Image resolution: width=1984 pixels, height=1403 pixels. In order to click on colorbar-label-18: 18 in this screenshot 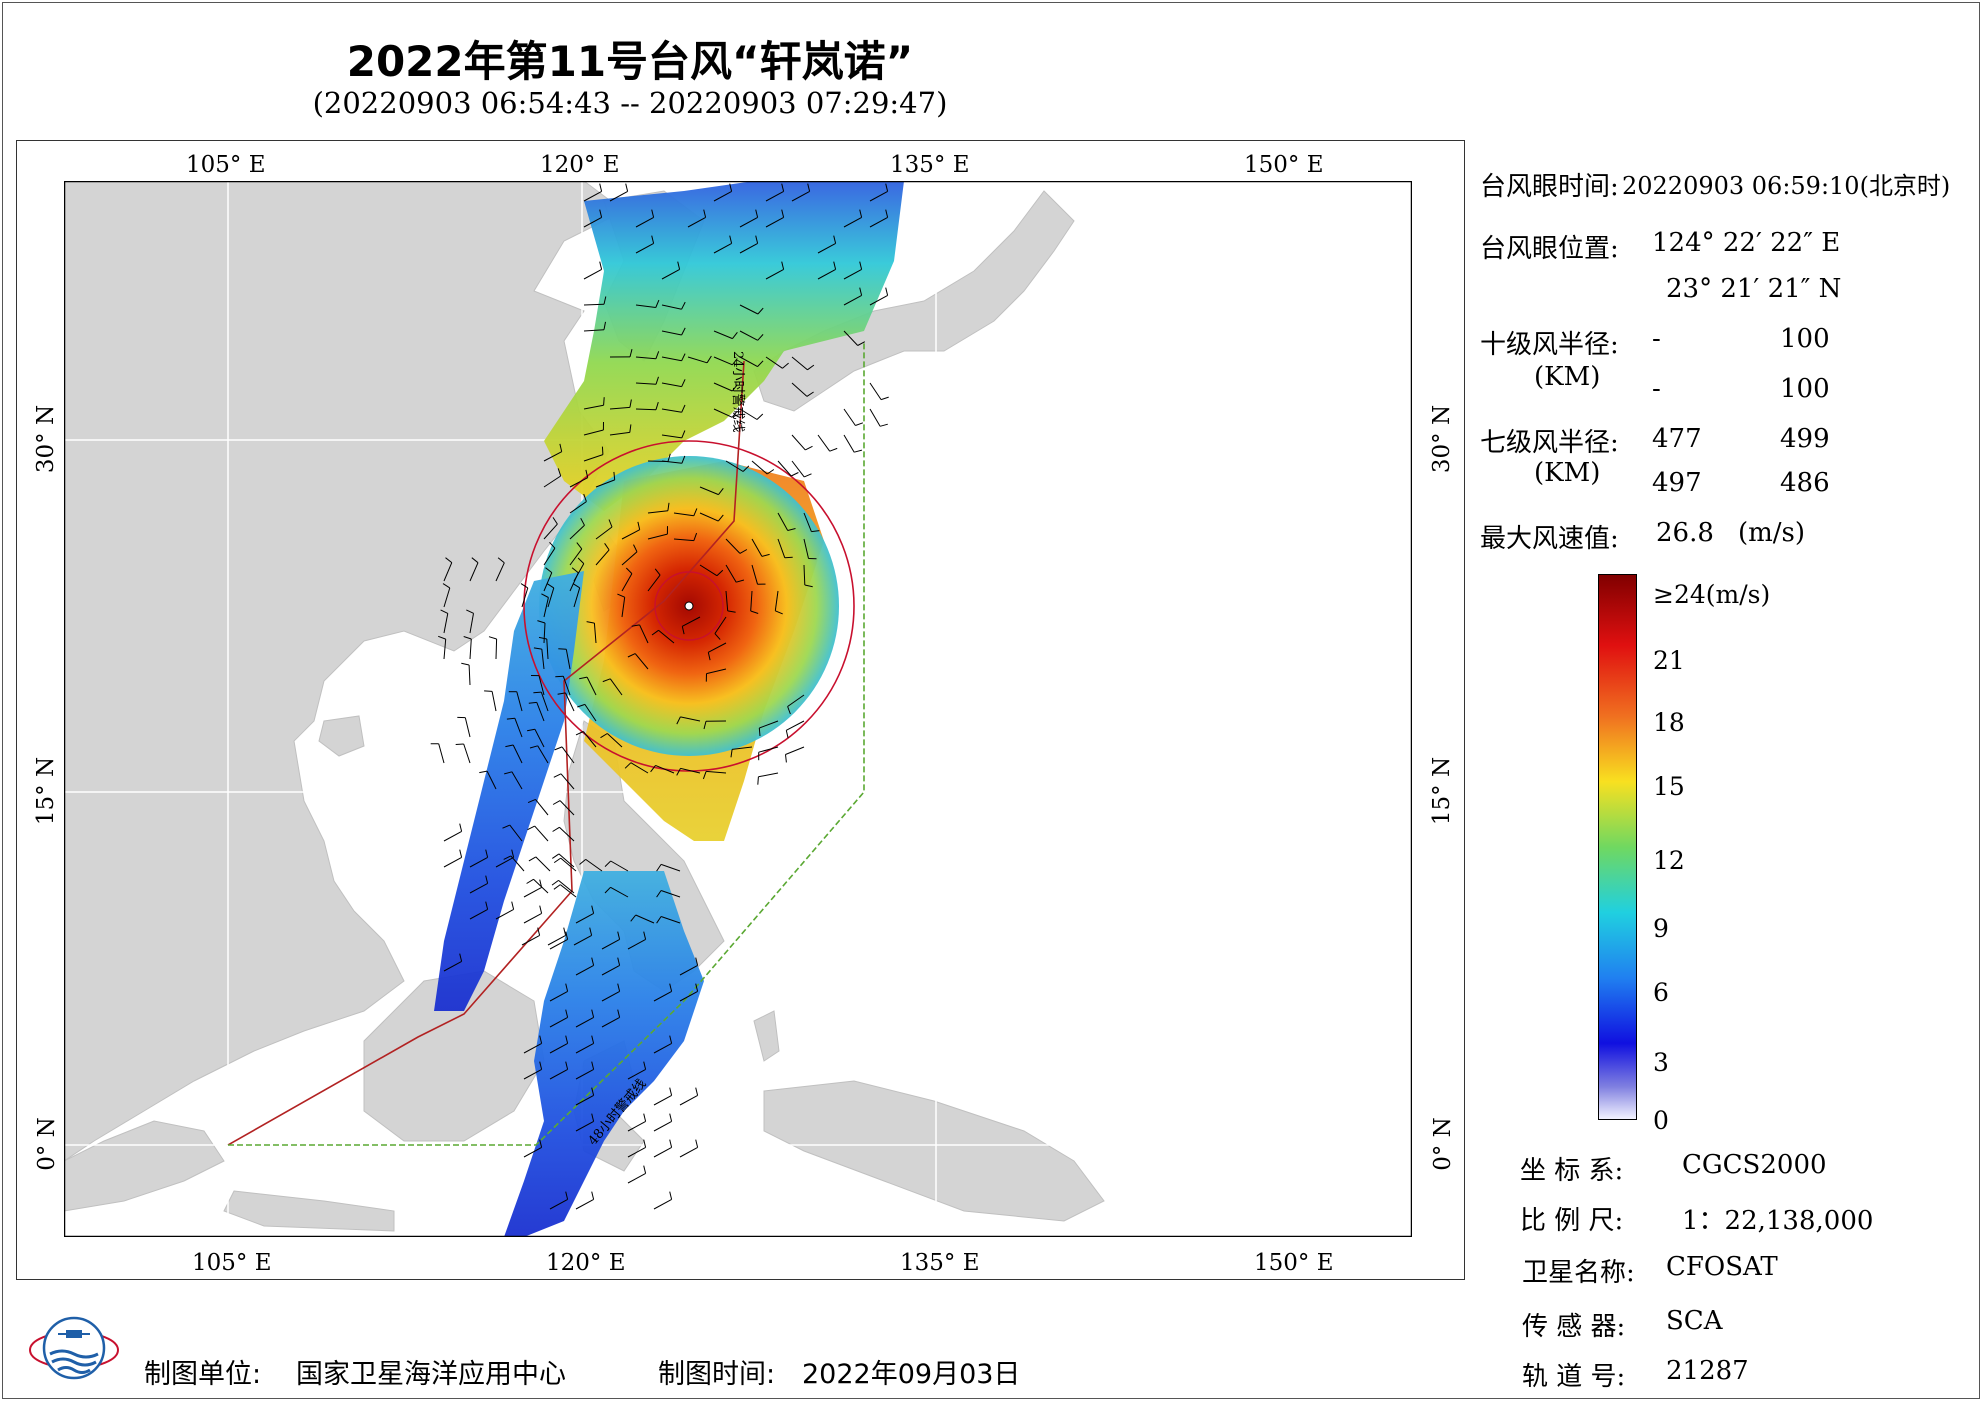, I will do `click(1669, 722)`.